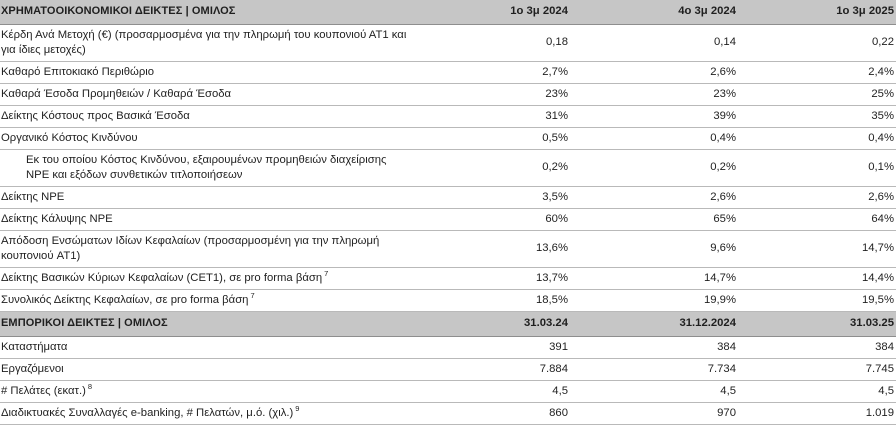 Image resolution: width=896 pixels, height=434 pixels. What do you see at coordinates (491, 278) in the screenshot?
I see `cell-value: 13,7%` at bounding box center [491, 278].